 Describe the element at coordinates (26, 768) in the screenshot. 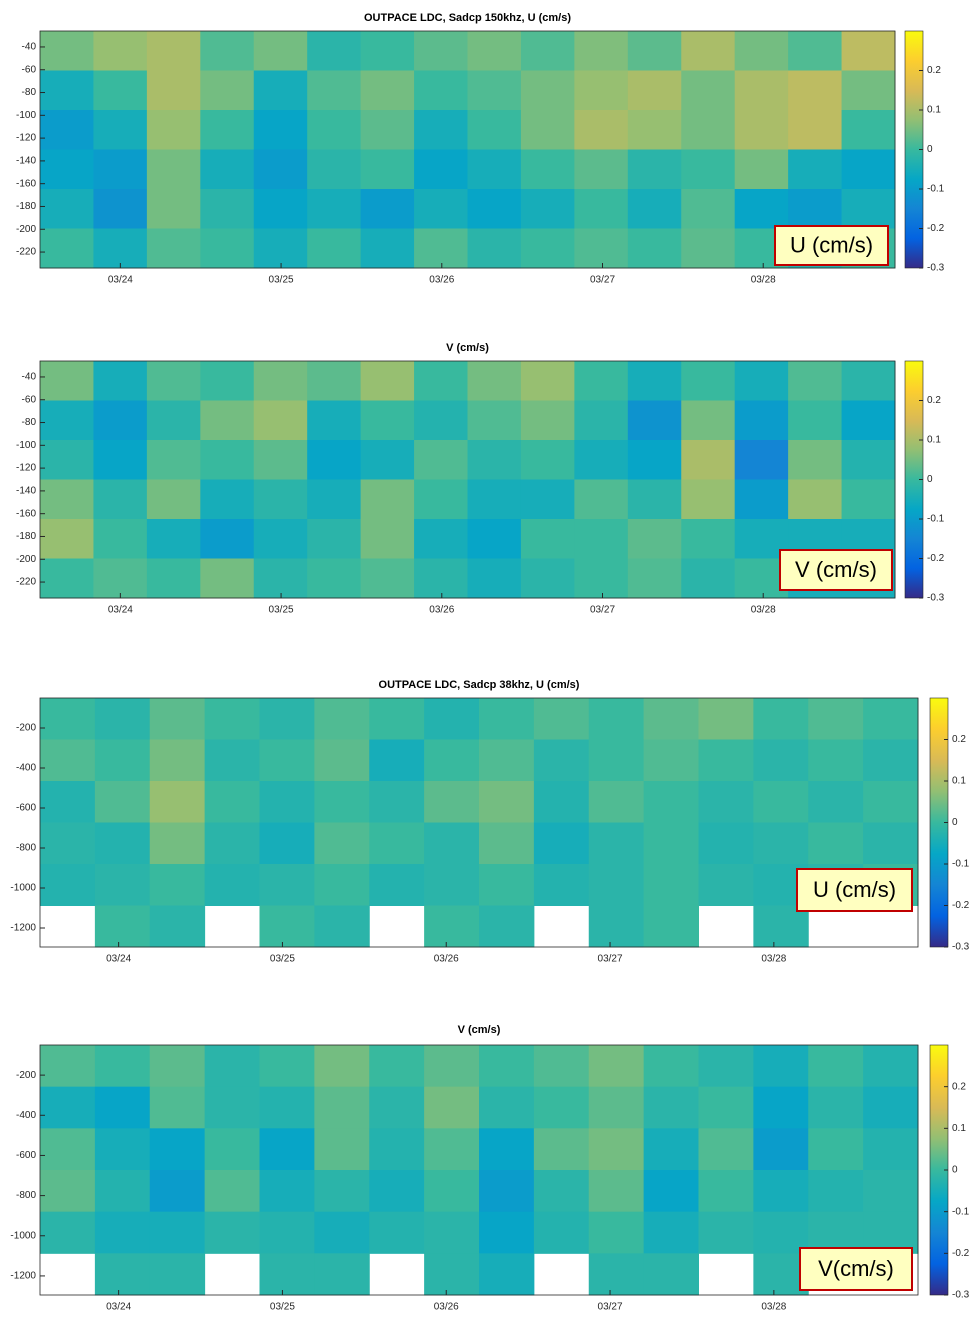

I see `y-tick-label: -400` at that location.